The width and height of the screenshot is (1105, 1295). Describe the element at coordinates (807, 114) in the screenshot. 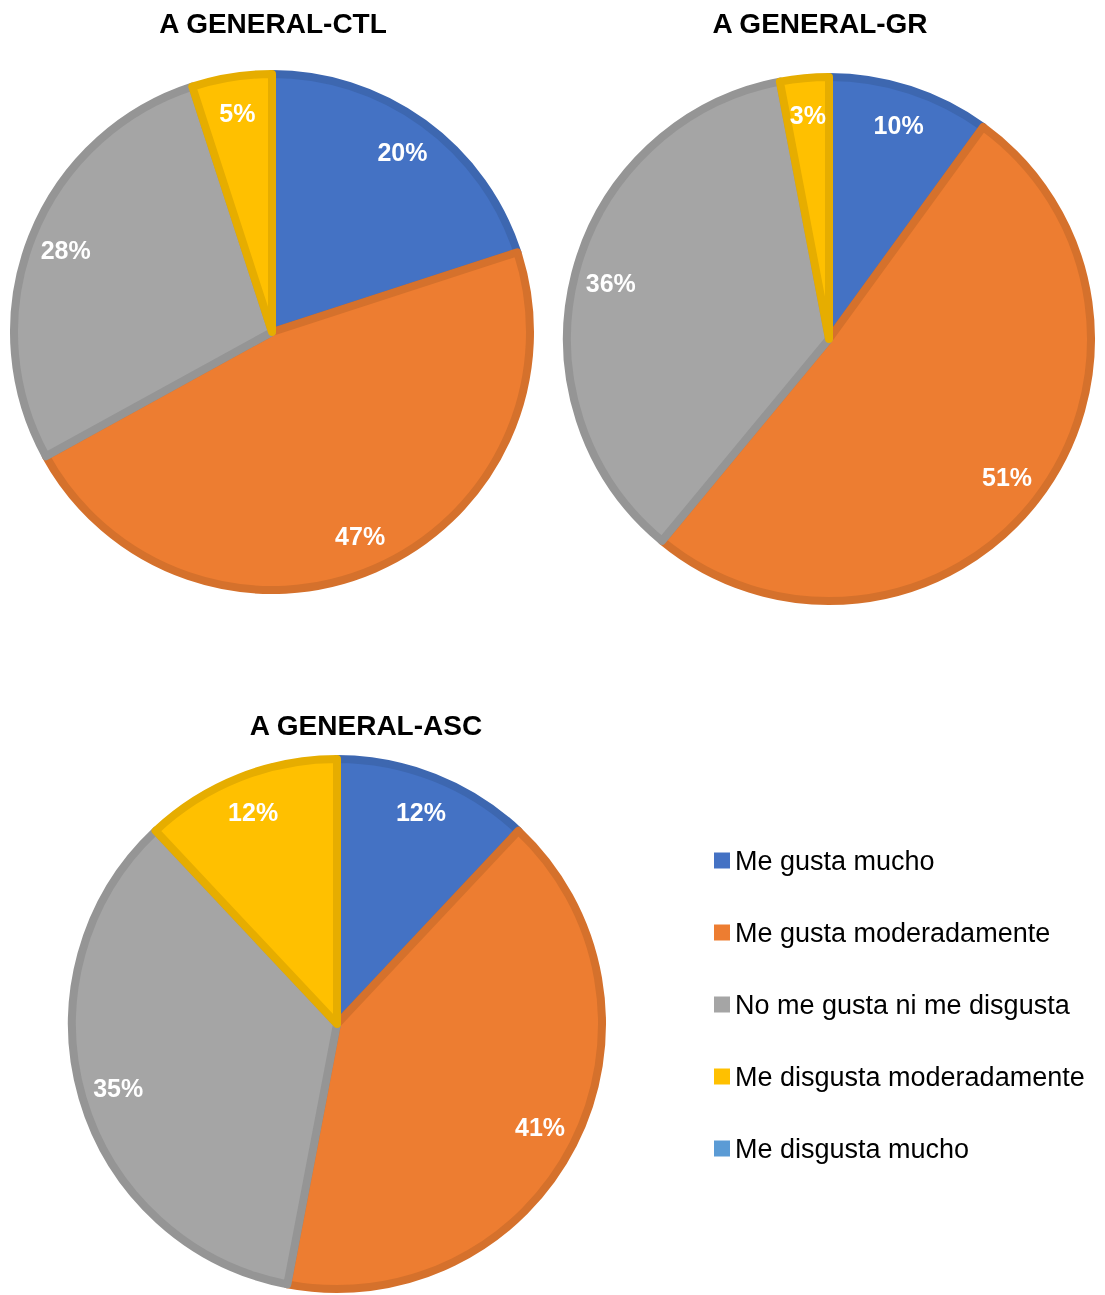

I see `data-label: 3%` at that location.